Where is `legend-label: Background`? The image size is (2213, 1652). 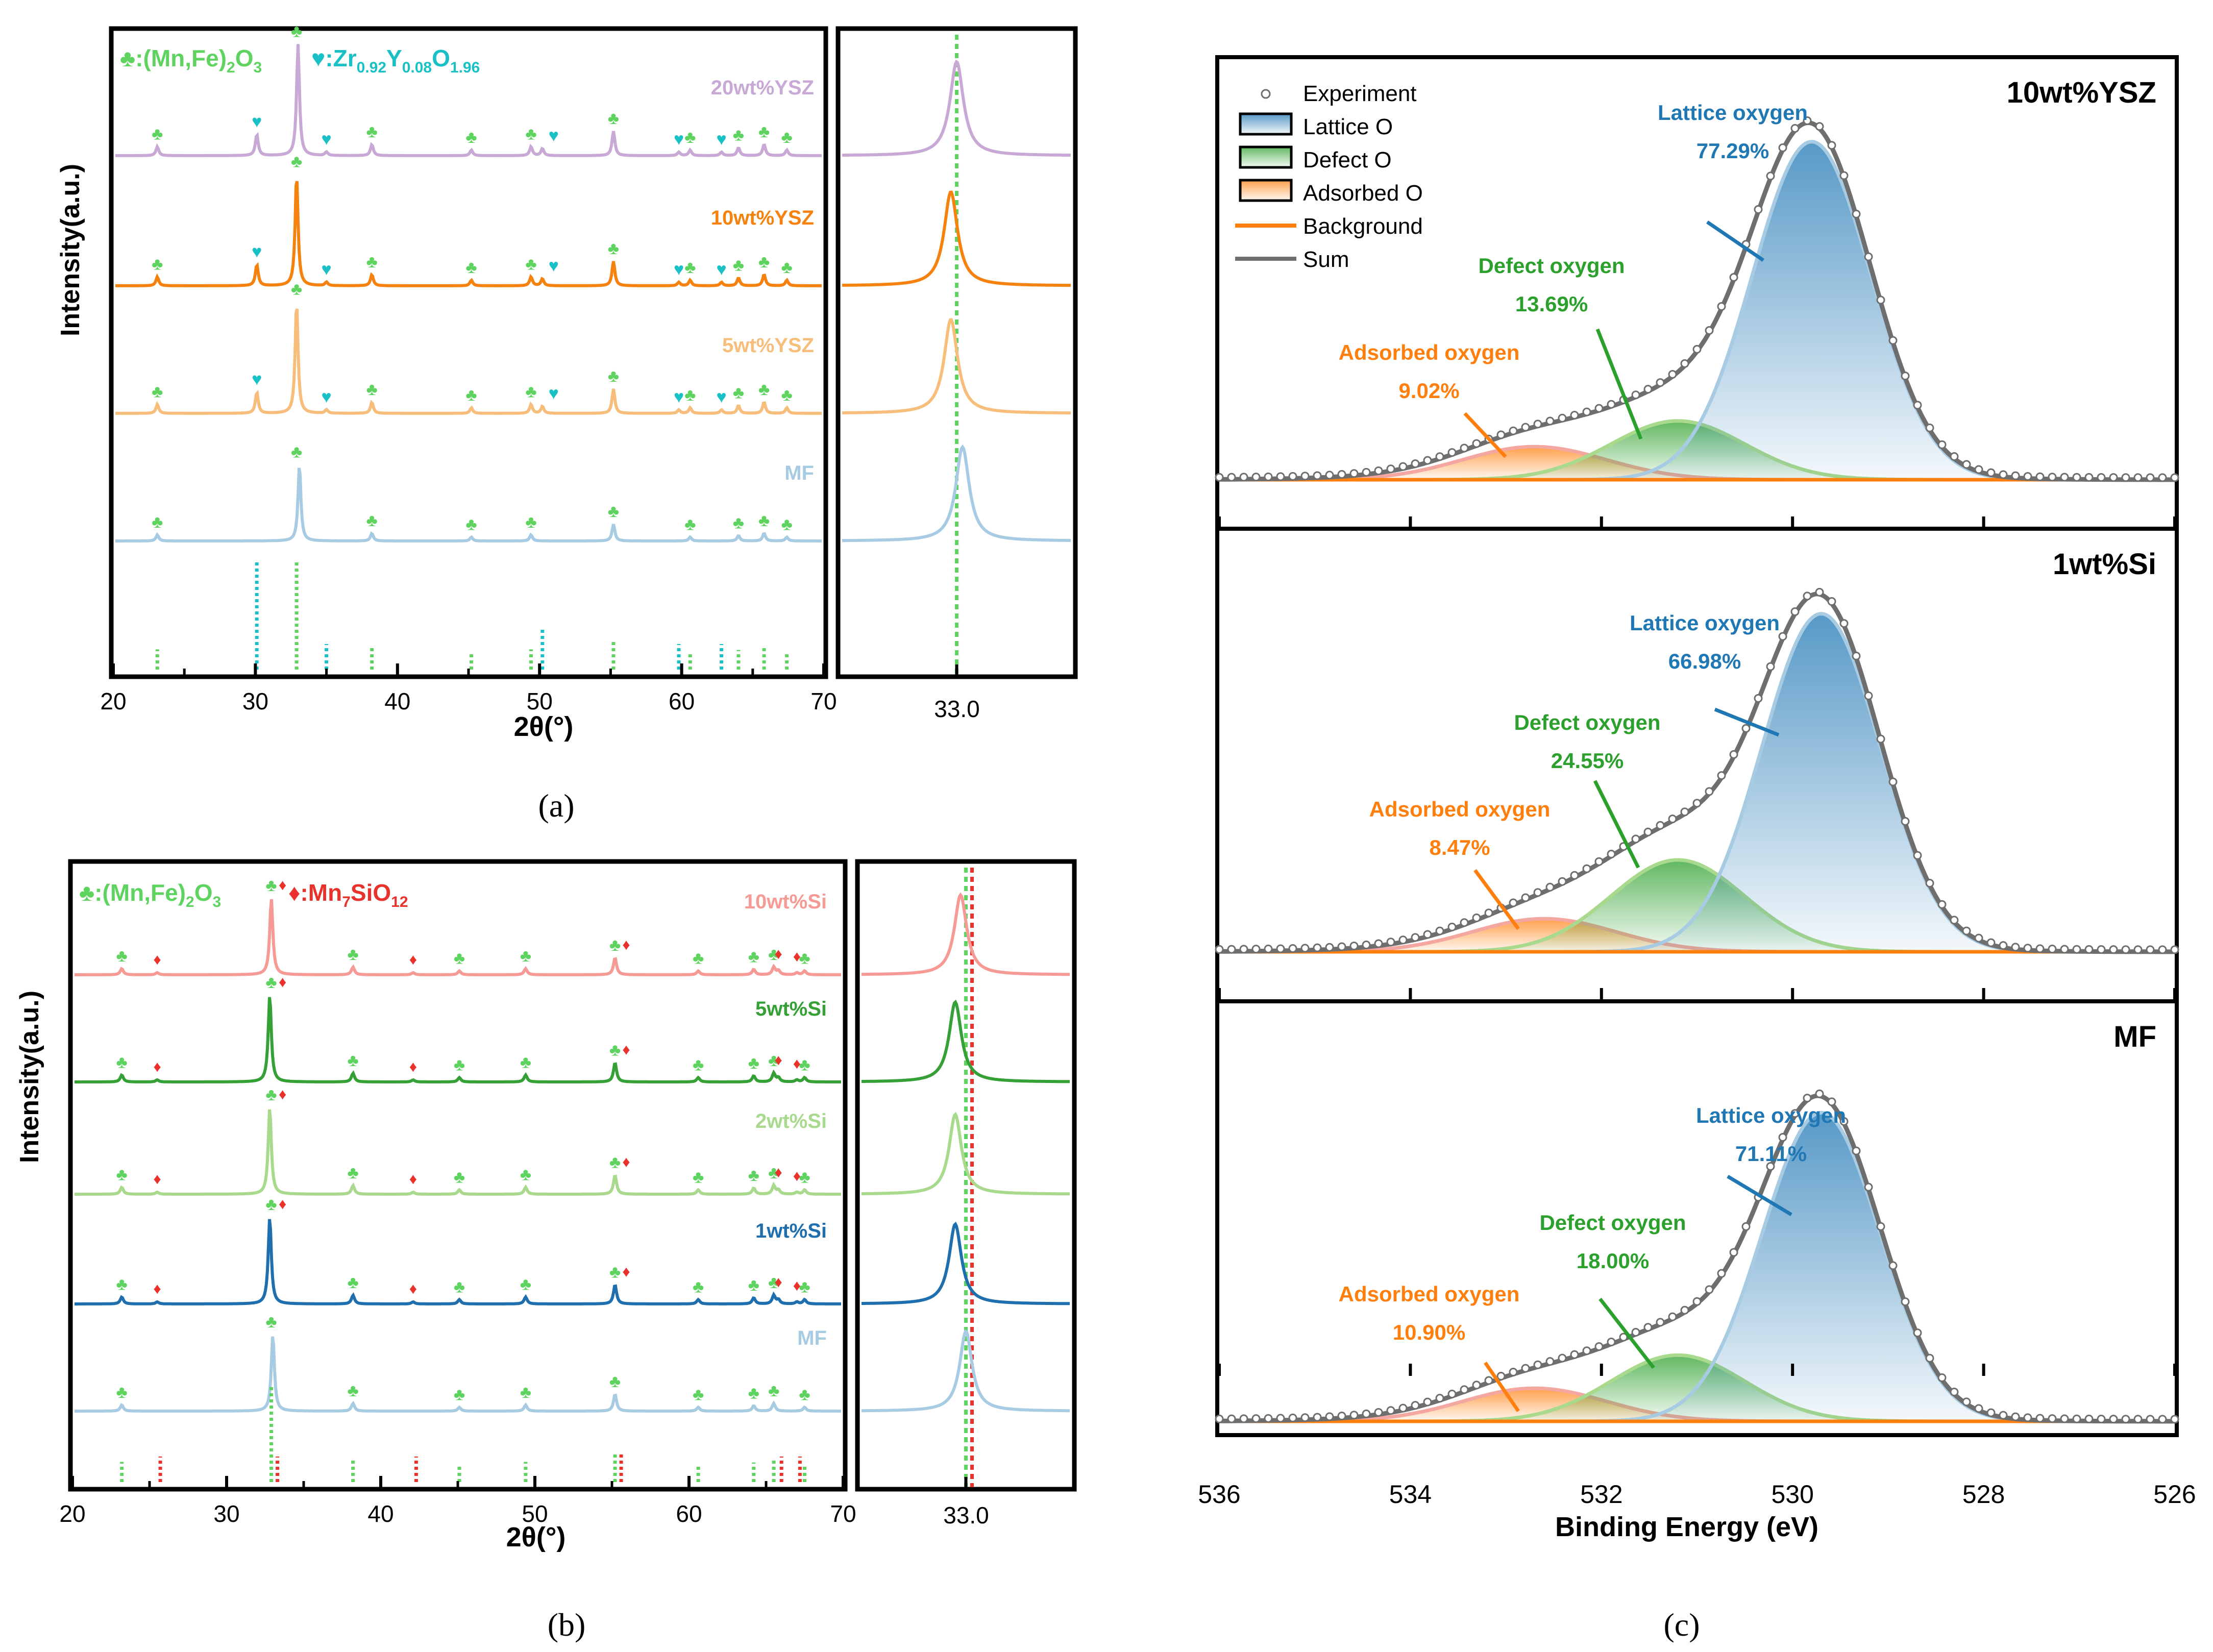 legend-label: Background is located at coordinates (1363, 226).